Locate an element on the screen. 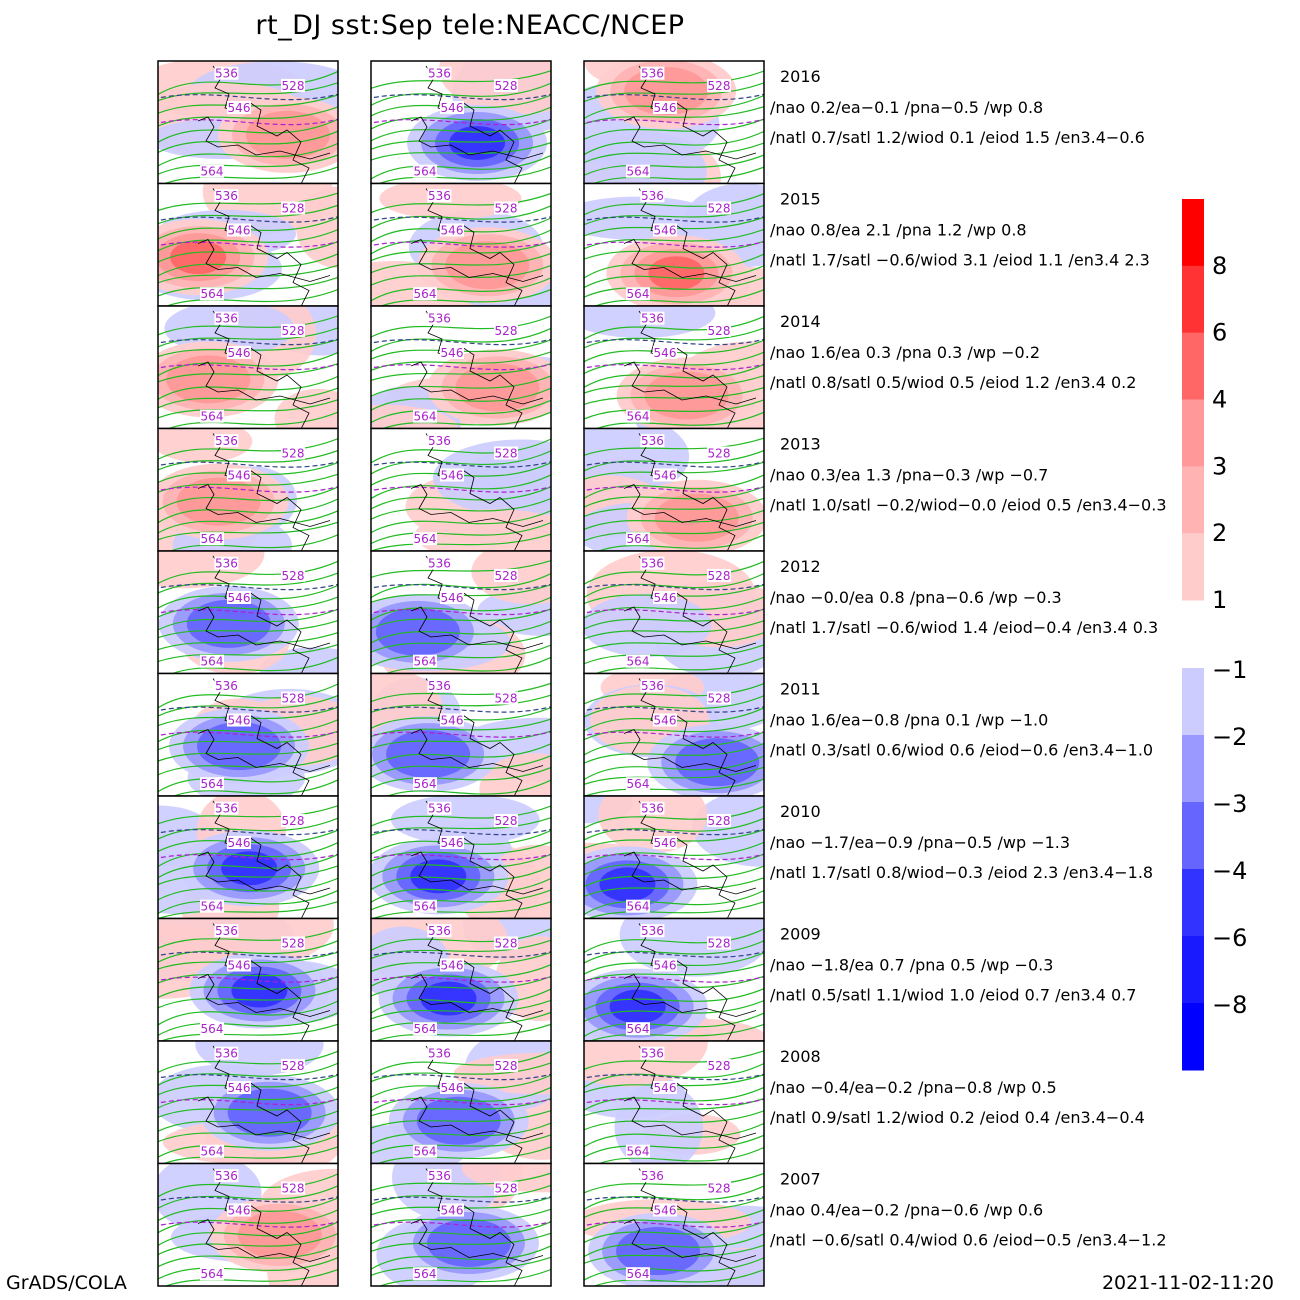 This screenshot has width=1300, height=1300. map-panel-2007-1: 528 536 546 564 is located at coordinates (248, 1224).